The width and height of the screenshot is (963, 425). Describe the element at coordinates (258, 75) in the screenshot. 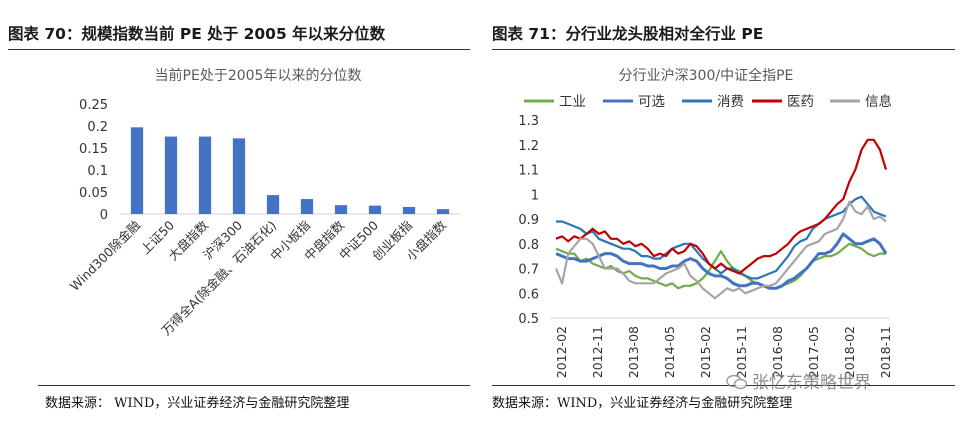

I see `bar-chart-title: 当前PE处于2005年以来的分位数` at that location.